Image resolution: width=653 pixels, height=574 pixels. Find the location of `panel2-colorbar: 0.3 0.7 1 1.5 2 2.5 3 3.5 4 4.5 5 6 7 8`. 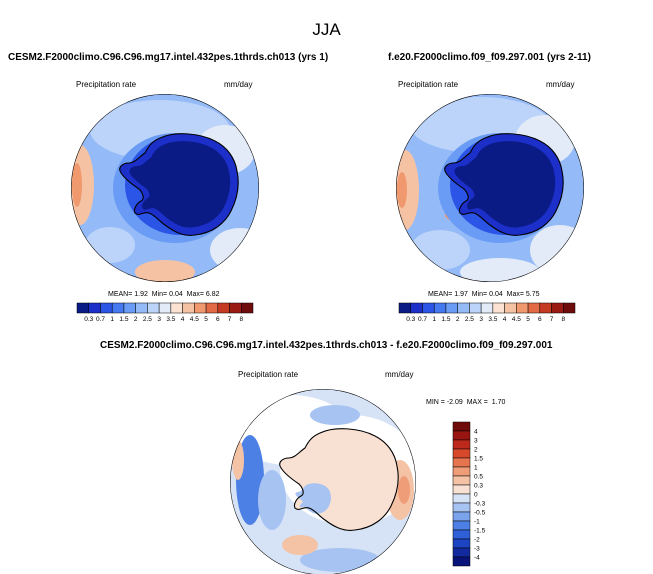

panel2-colorbar: 0.3 0.7 1 1.5 2 2.5 3 3.5 4 4.5 5 6 7 8 is located at coordinates (487, 312).